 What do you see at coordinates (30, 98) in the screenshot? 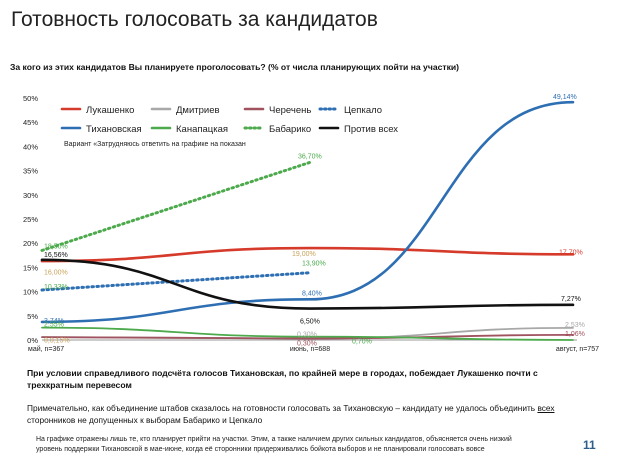
I see `y-tick-label: 50%` at bounding box center [30, 98].